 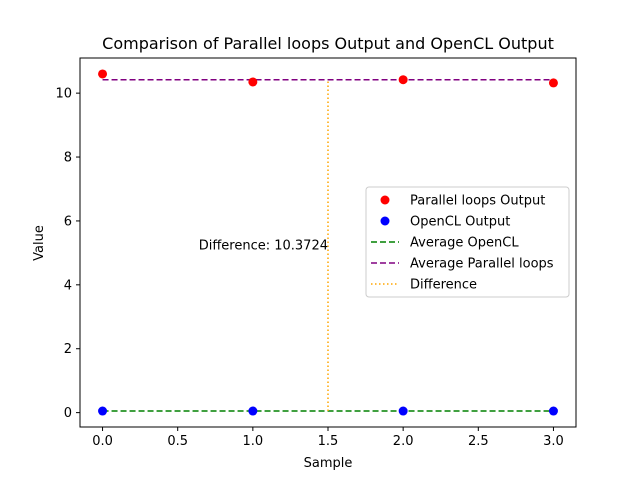 What do you see at coordinates (553, 441) in the screenshot?
I see `x-tick-label-6: 3.0` at bounding box center [553, 441].